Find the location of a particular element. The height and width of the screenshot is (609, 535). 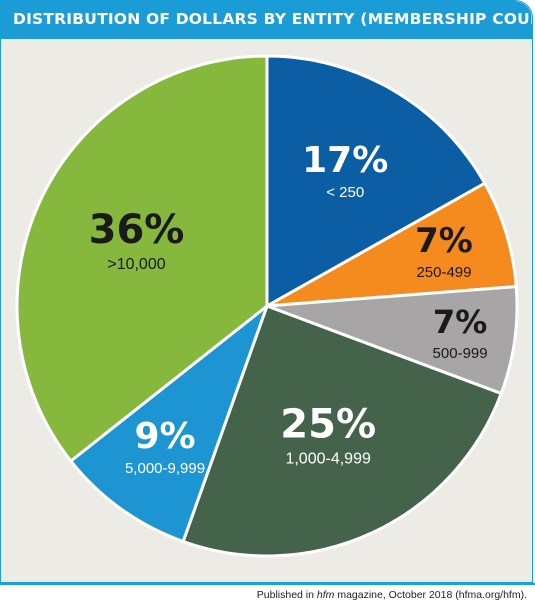

slice-percent-label: 25% is located at coordinates (328, 424).